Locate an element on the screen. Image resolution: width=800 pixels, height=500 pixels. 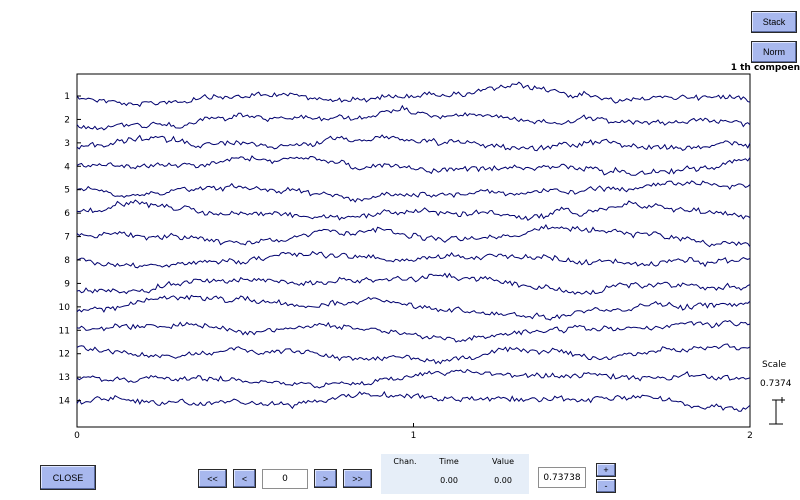
channel-tick-label: 4 is located at coordinates (67, 167).